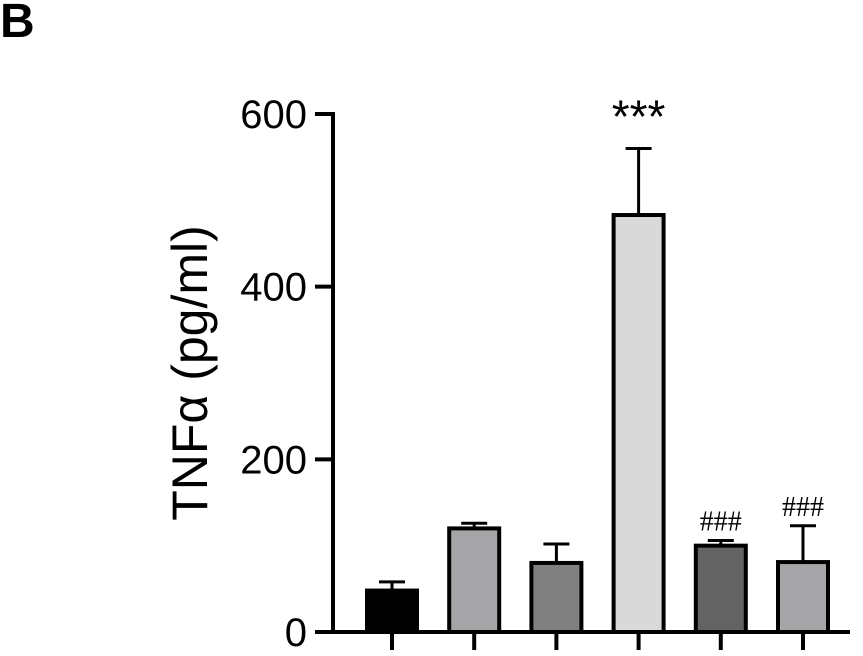 This screenshot has height=656, width=863. I want to click on y-tick-label: 200, so click(273, 460).